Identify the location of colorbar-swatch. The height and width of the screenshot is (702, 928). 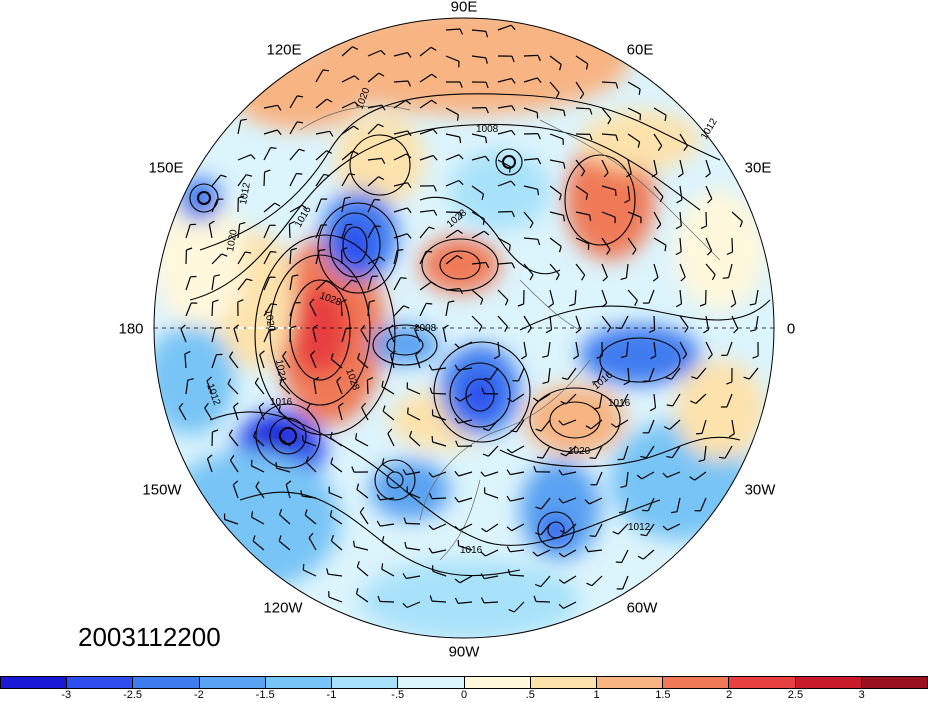
(497, 682).